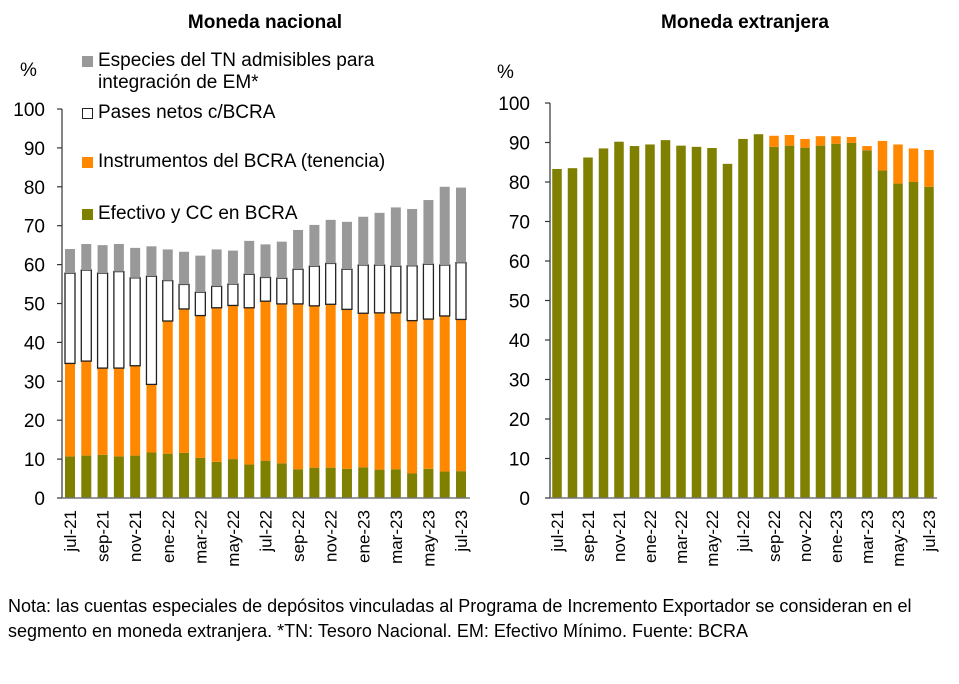  Describe the element at coordinates (135, 536) in the screenshot. I see `x-tick-label-nacional: nov-21` at that location.